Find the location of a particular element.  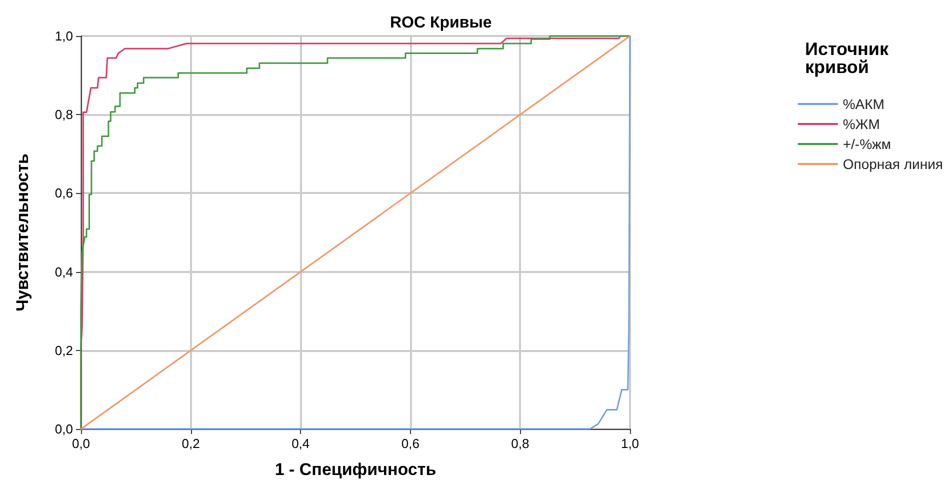

y-tick-label: 0,6 is located at coordinates (63, 193).